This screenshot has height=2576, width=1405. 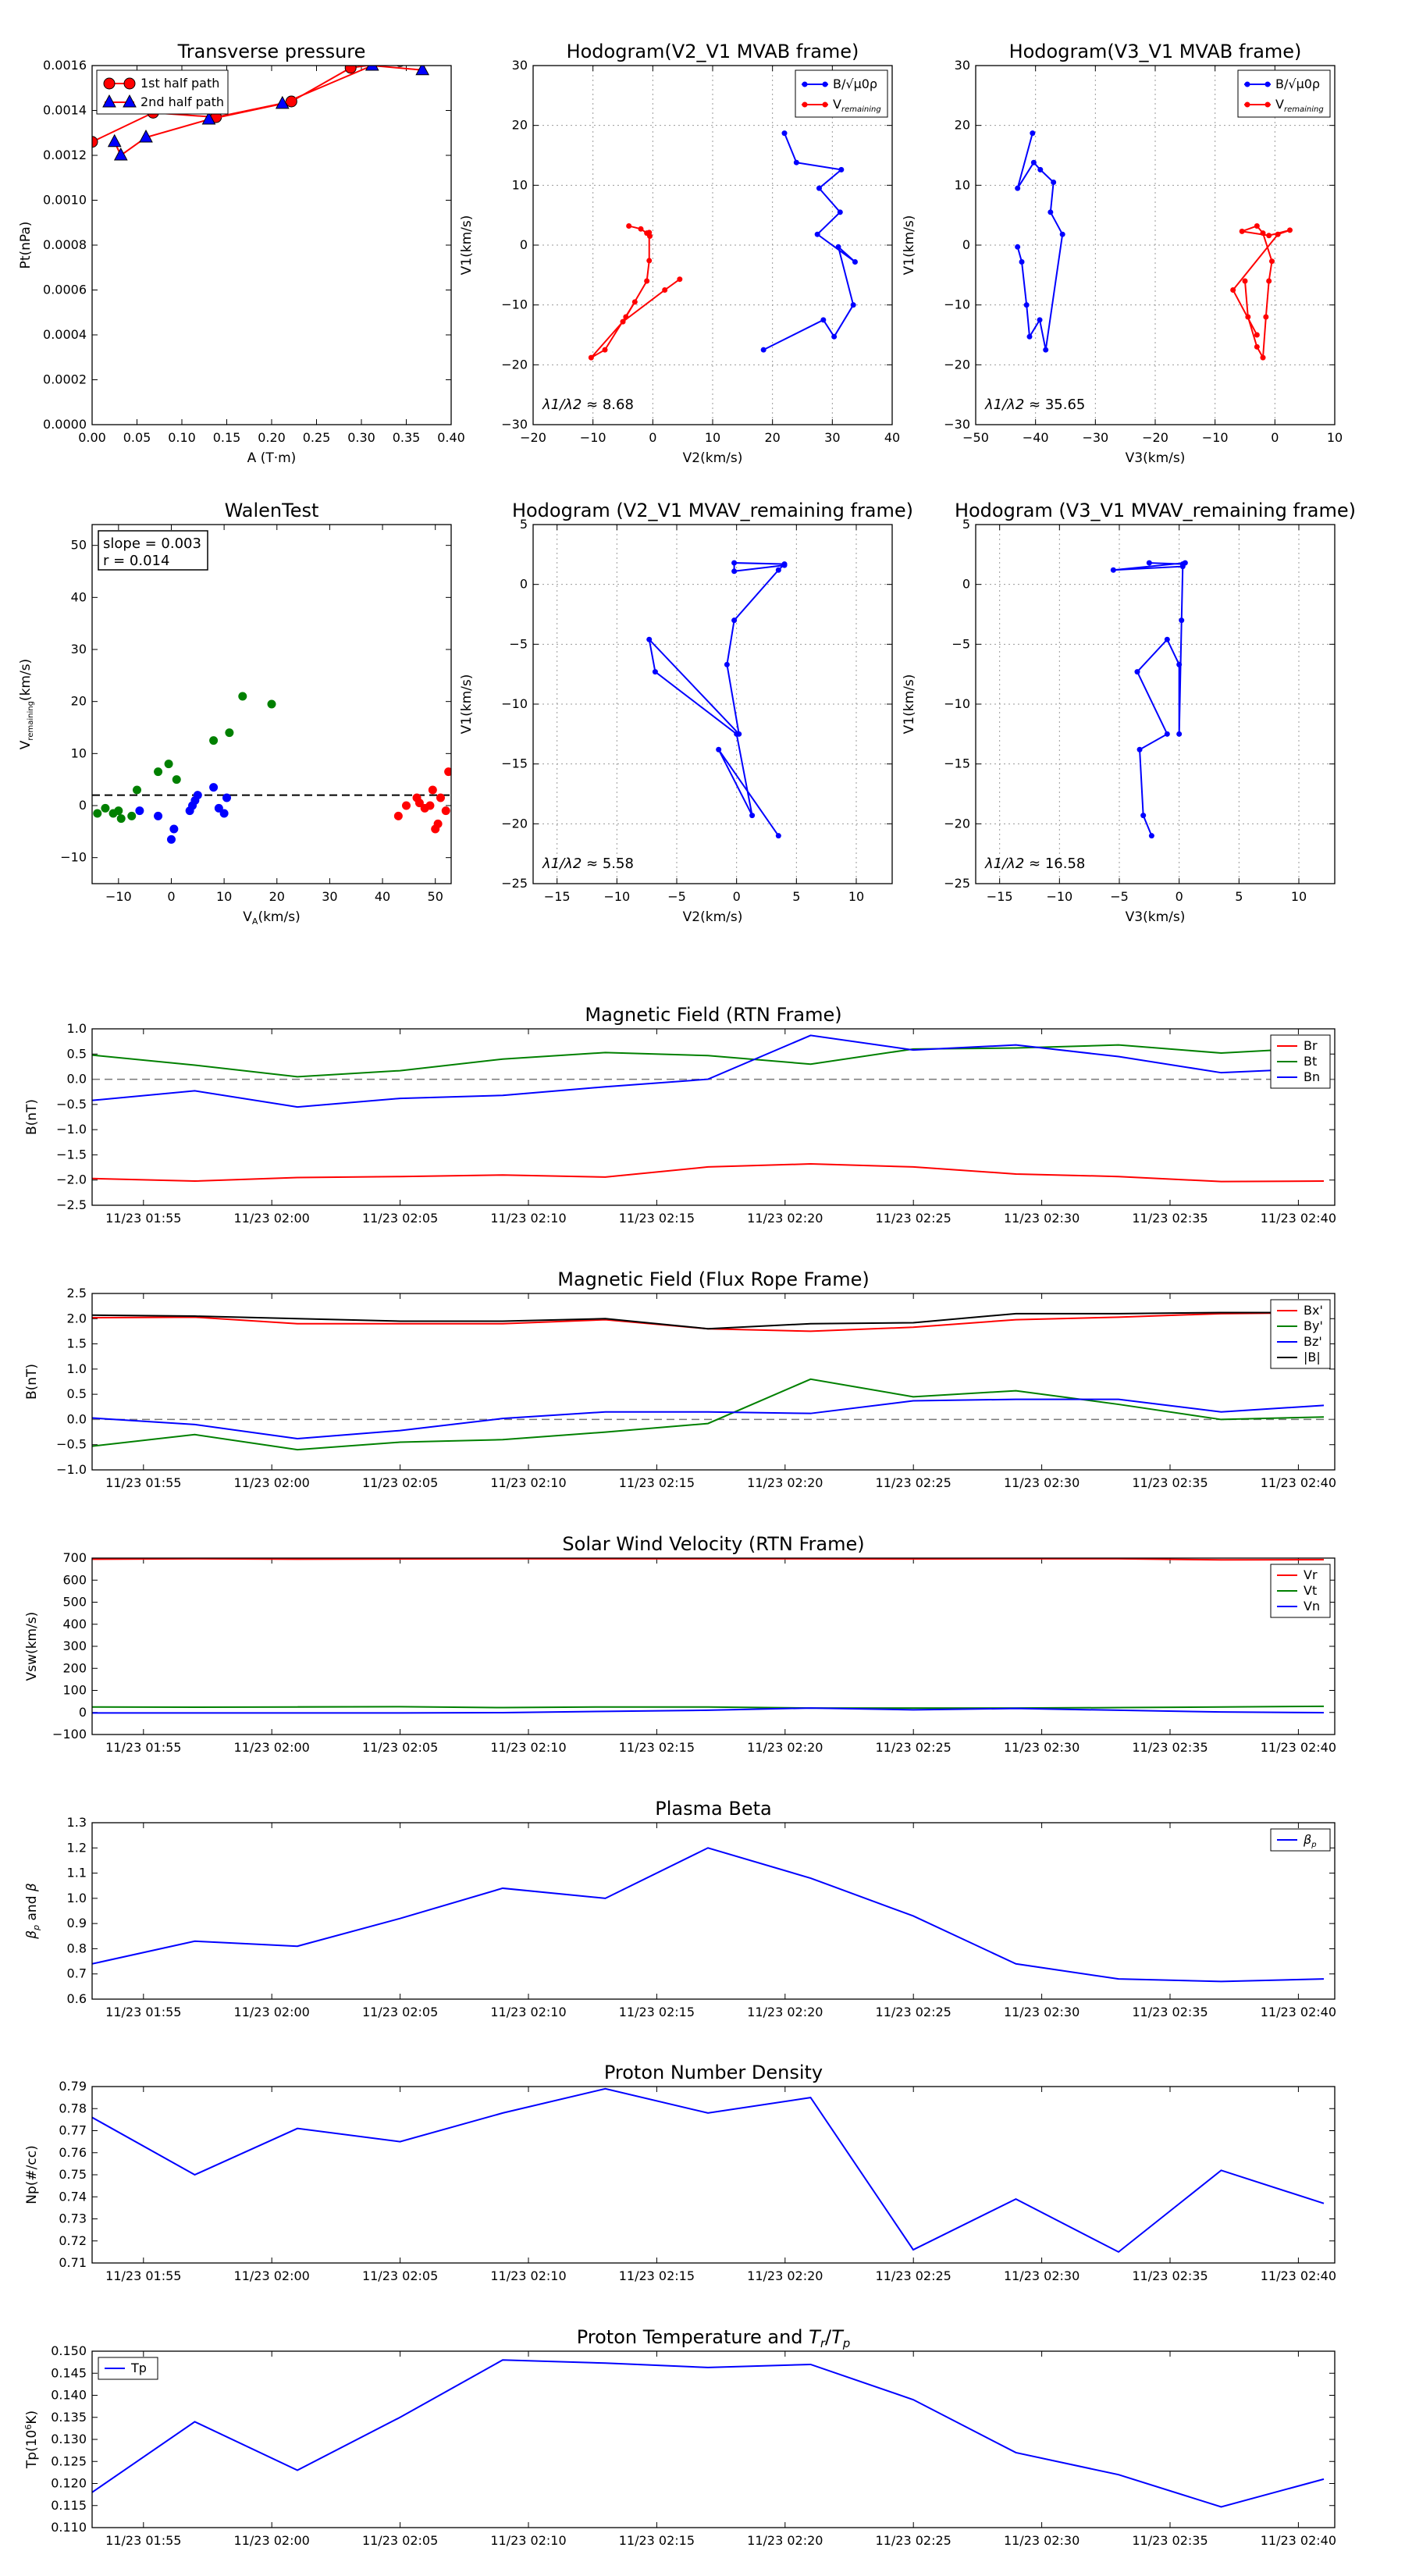 What do you see at coordinates (709, 1559) in the screenshot?
I see `series-line-Vr` at bounding box center [709, 1559].